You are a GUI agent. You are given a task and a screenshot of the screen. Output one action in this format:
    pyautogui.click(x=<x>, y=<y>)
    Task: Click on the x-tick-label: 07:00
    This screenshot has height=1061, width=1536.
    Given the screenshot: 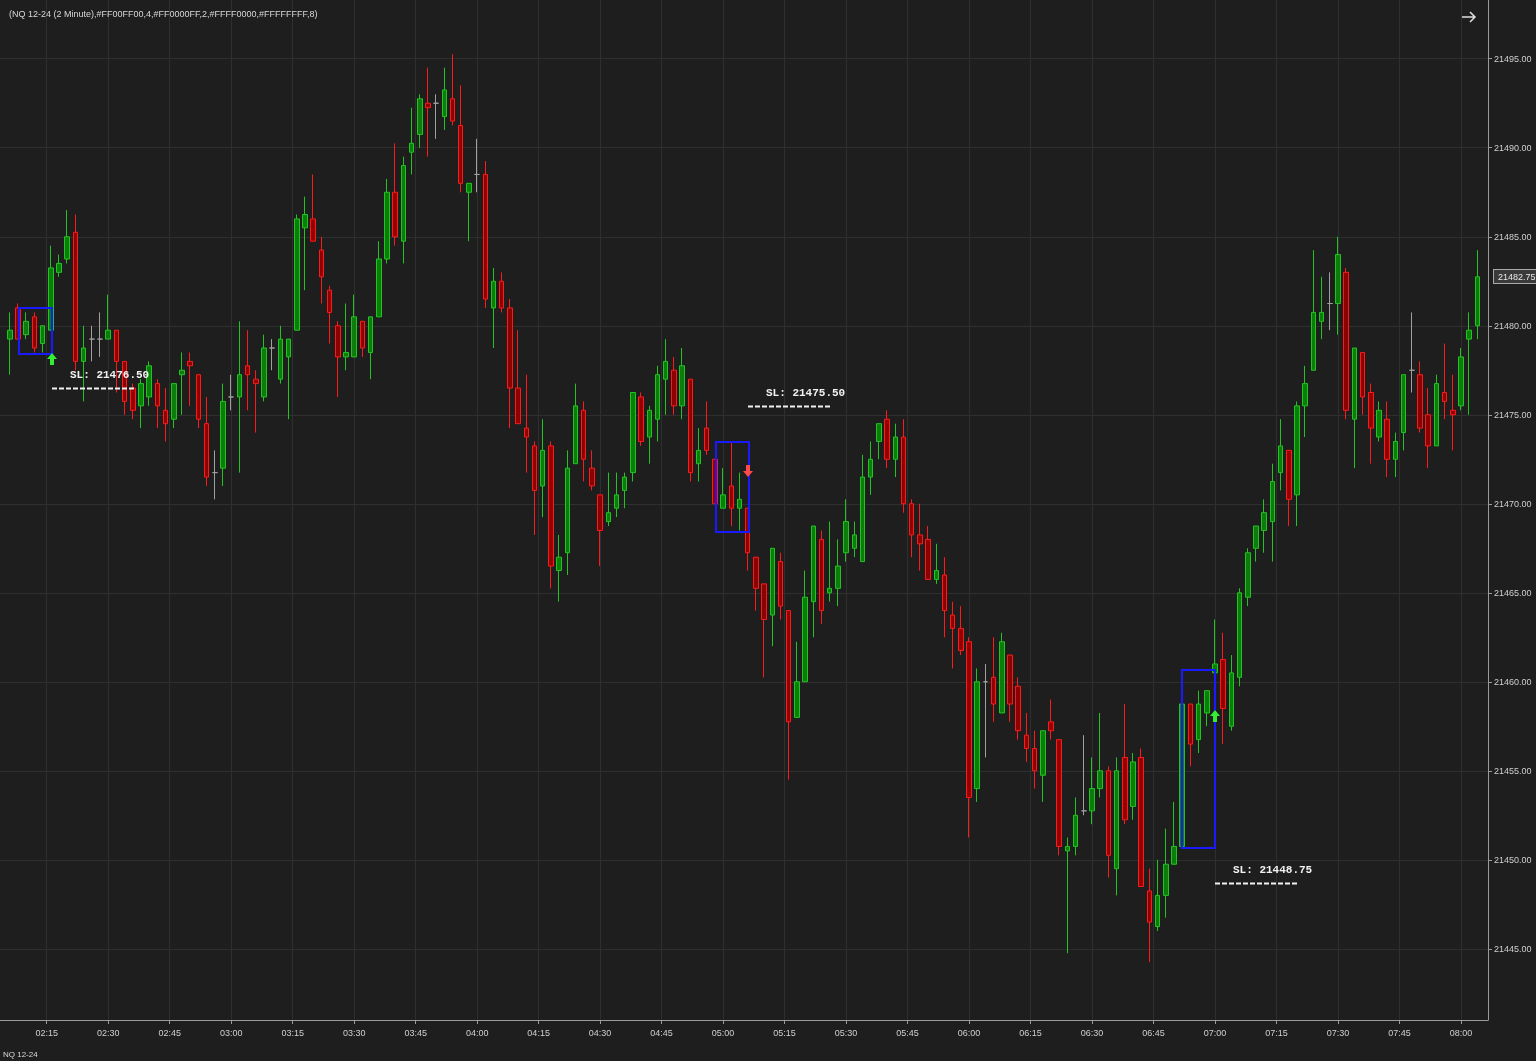 What is the action you would take?
    pyautogui.click(x=1215, y=1032)
    